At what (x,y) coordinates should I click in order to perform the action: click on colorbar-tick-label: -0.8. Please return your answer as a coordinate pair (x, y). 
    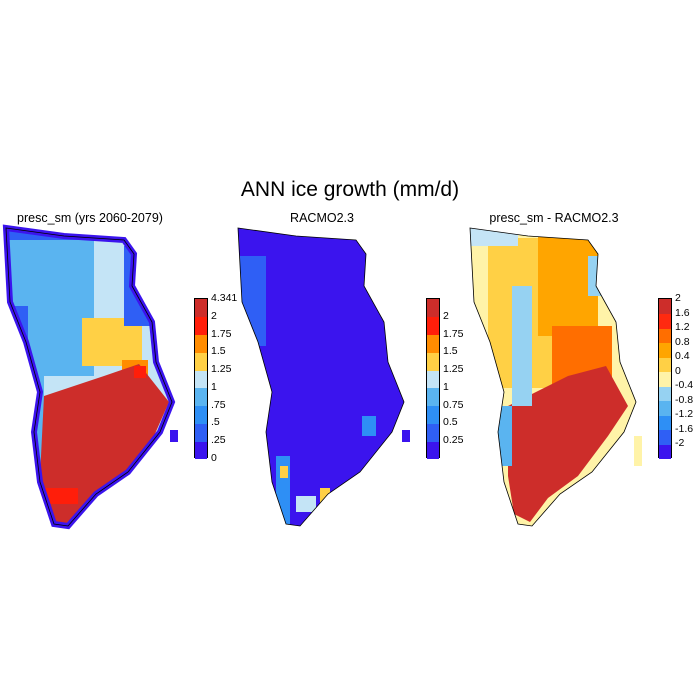
    Looking at the image, I should click on (684, 399).